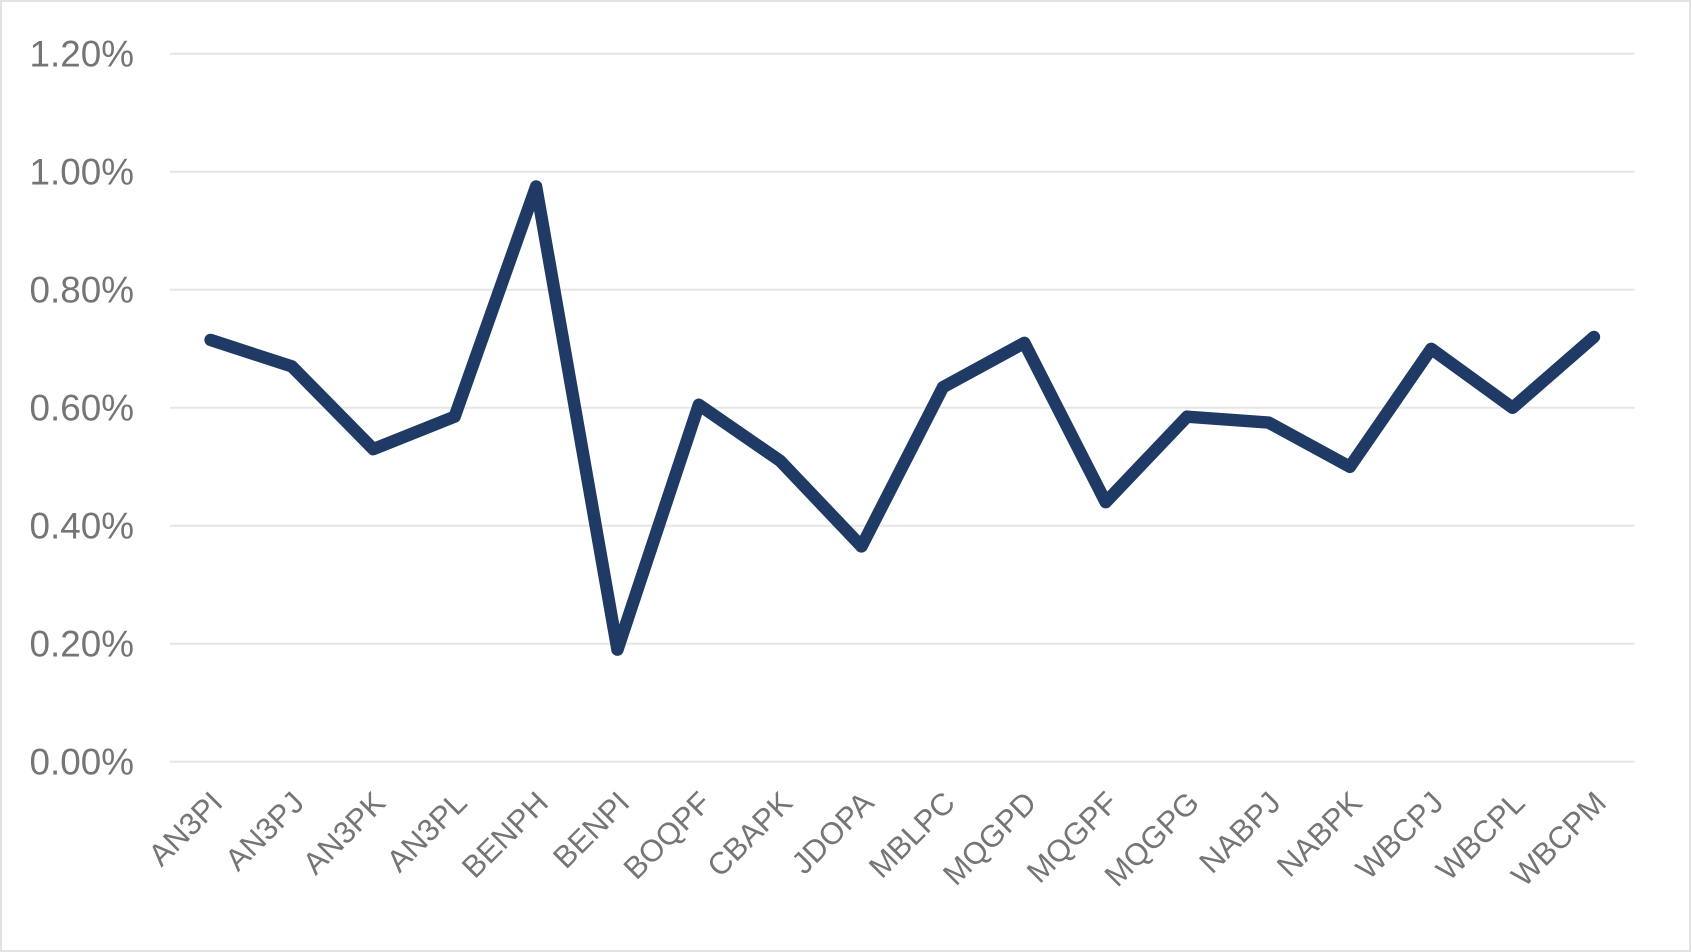 The height and width of the screenshot is (952, 1691). I want to click on x-axis-tick-label: AN3PI, so click(186, 829).